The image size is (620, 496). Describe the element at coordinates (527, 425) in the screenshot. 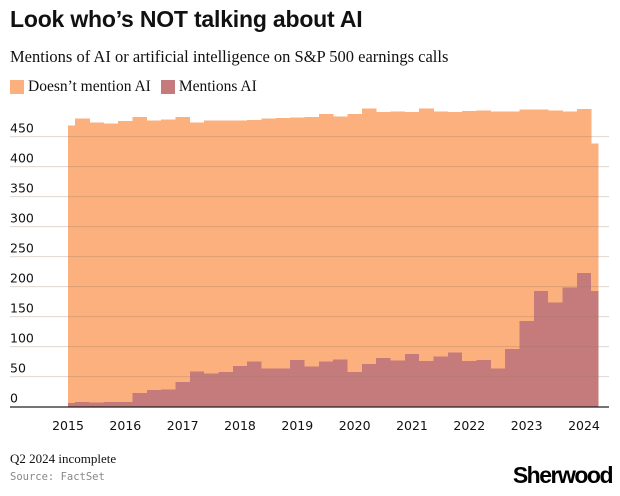

I see `x-tick-label: 2023` at that location.